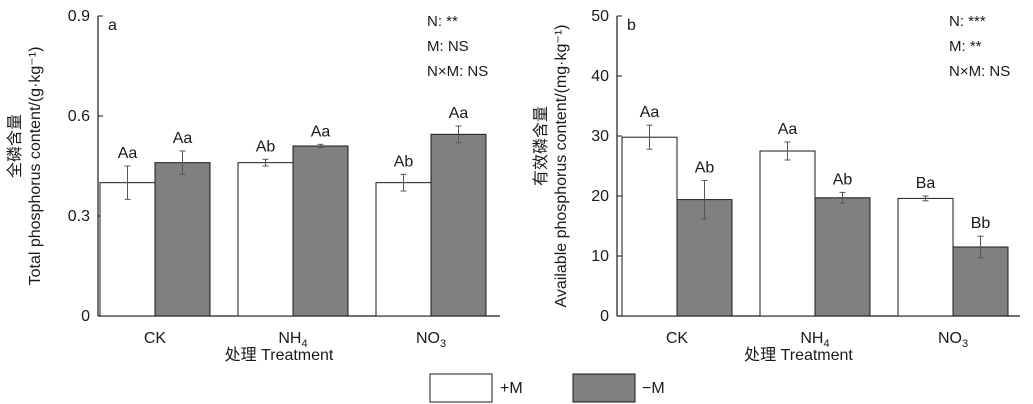 This screenshot has width=1033, height=404. Describe the element at coordinates (787, 233) in the screenshot. I see `chart-b-bar-plus-m-nh4` at that location.